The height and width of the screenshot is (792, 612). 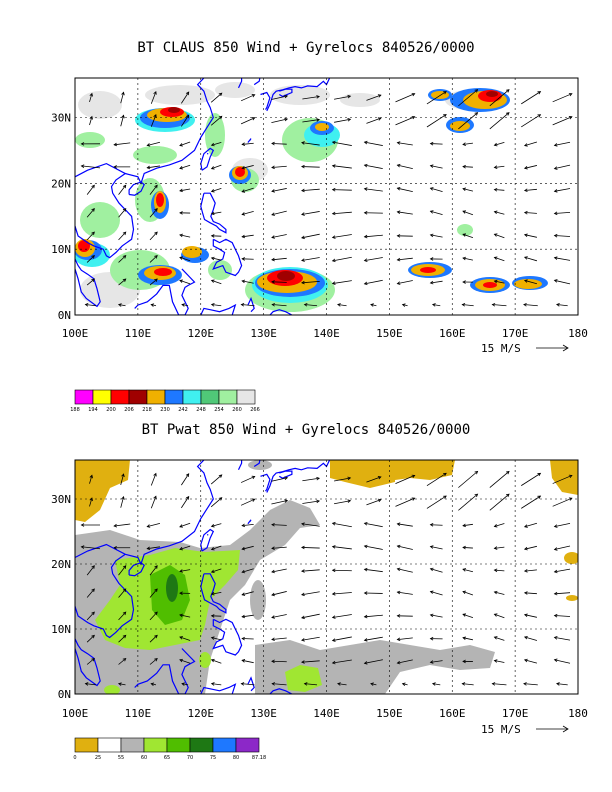 I want to click on reference-vector-arrowhead, so click(x=565, y=348).